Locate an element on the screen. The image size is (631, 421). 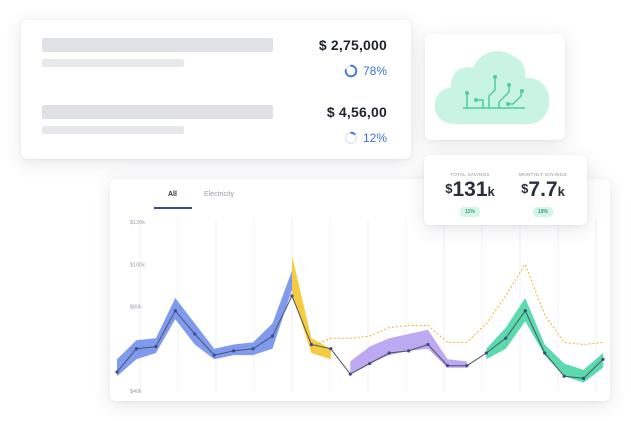
stat-amount: $ 4,56,00 is located at coordinates (356, 112).